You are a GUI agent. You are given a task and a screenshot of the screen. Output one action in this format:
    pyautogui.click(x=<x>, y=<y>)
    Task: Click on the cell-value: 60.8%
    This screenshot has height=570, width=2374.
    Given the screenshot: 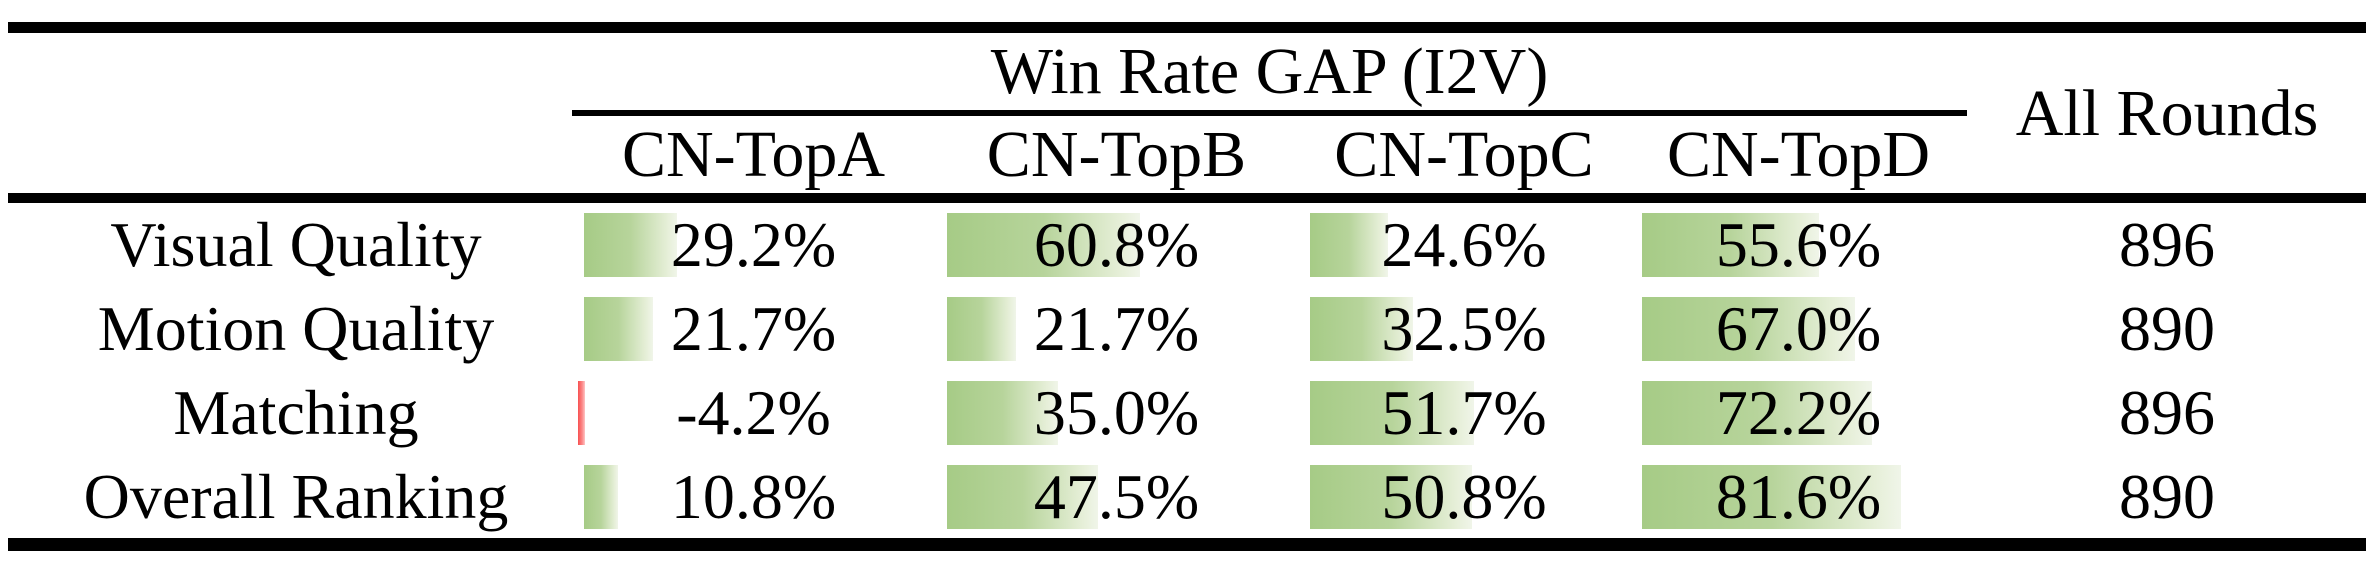 What is the action you would take?
    pyautogui.click(x=1116, y=244)
    